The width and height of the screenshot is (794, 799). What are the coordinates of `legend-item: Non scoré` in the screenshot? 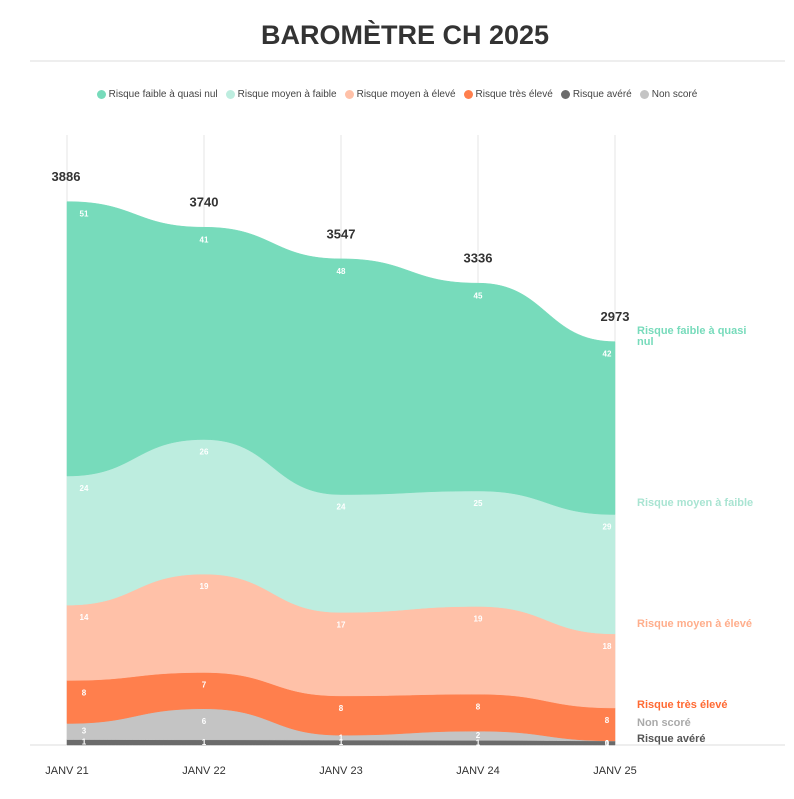 It's located at (668, 94).